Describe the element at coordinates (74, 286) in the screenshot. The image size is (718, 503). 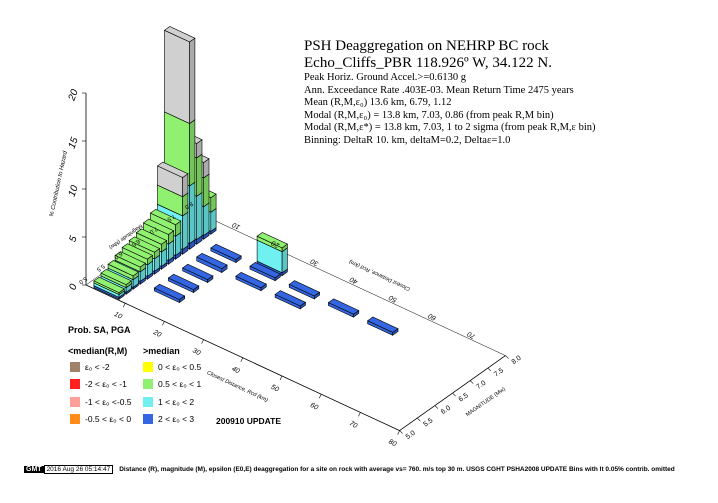
I see `z-tick-label: 0` at that location.